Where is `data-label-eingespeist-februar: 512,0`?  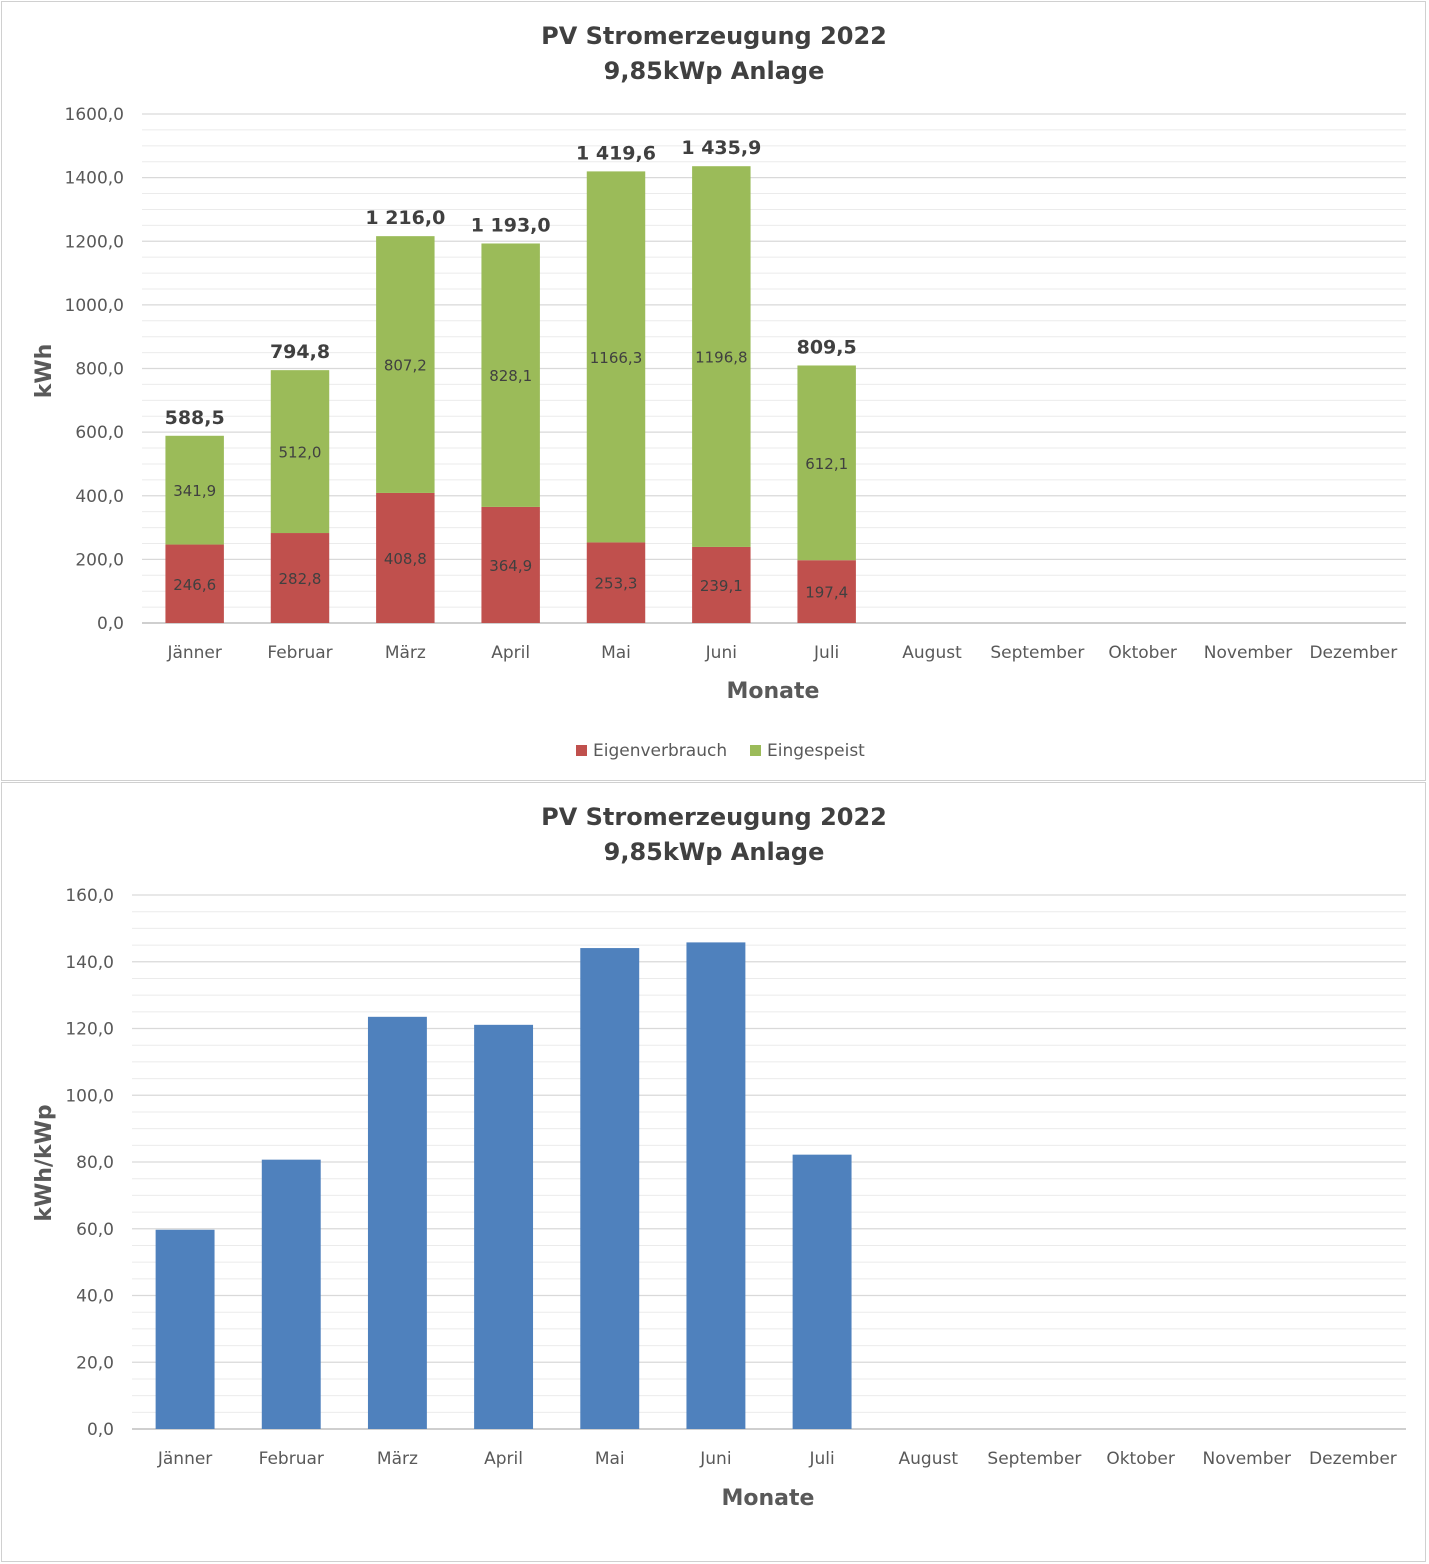 data-label-eingespeist-februar: 512,0 is located at coordinates (300, 453).